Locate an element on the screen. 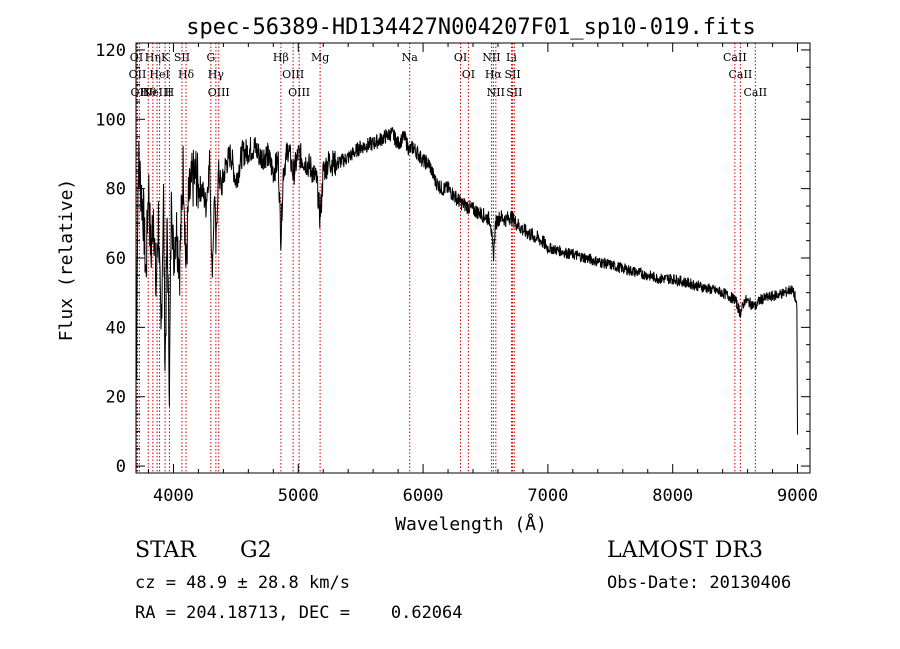 The image size is (900, 649). y-tick-label: 20 is located at coordinates (116, 398).